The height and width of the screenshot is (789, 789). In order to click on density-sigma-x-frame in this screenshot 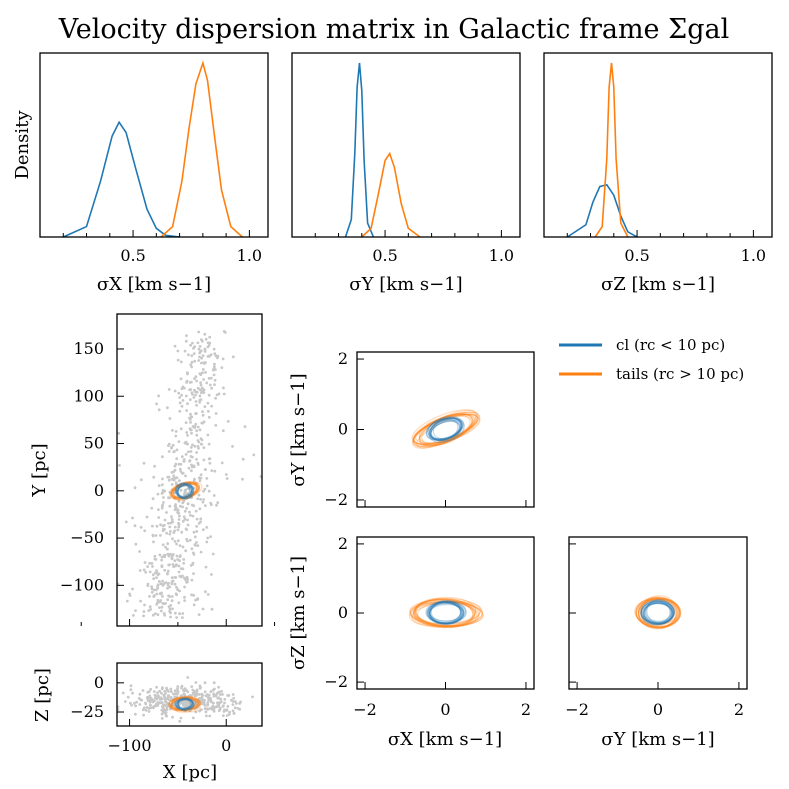, I will do `click(154, 145)`.